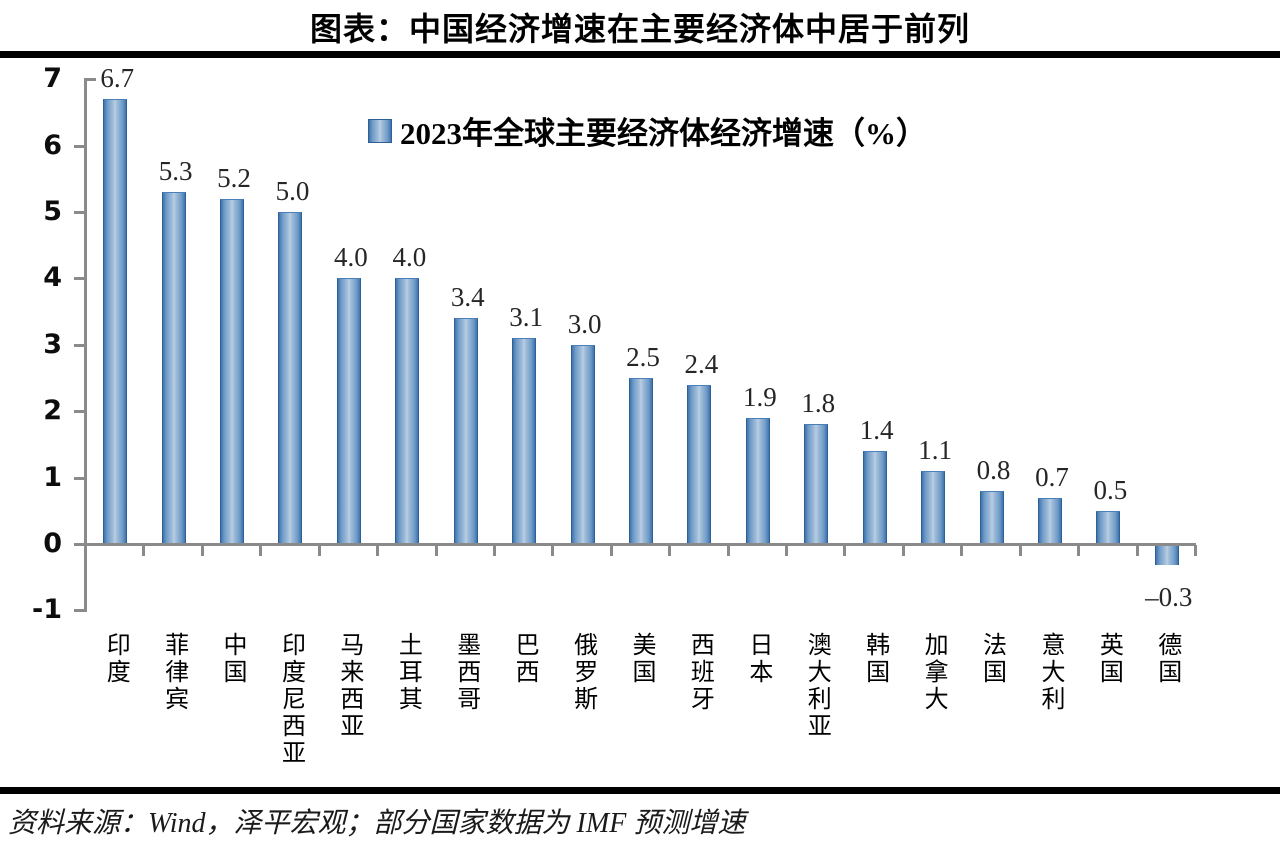  I want to click on category-label: 土耳其, so click(407, 672).